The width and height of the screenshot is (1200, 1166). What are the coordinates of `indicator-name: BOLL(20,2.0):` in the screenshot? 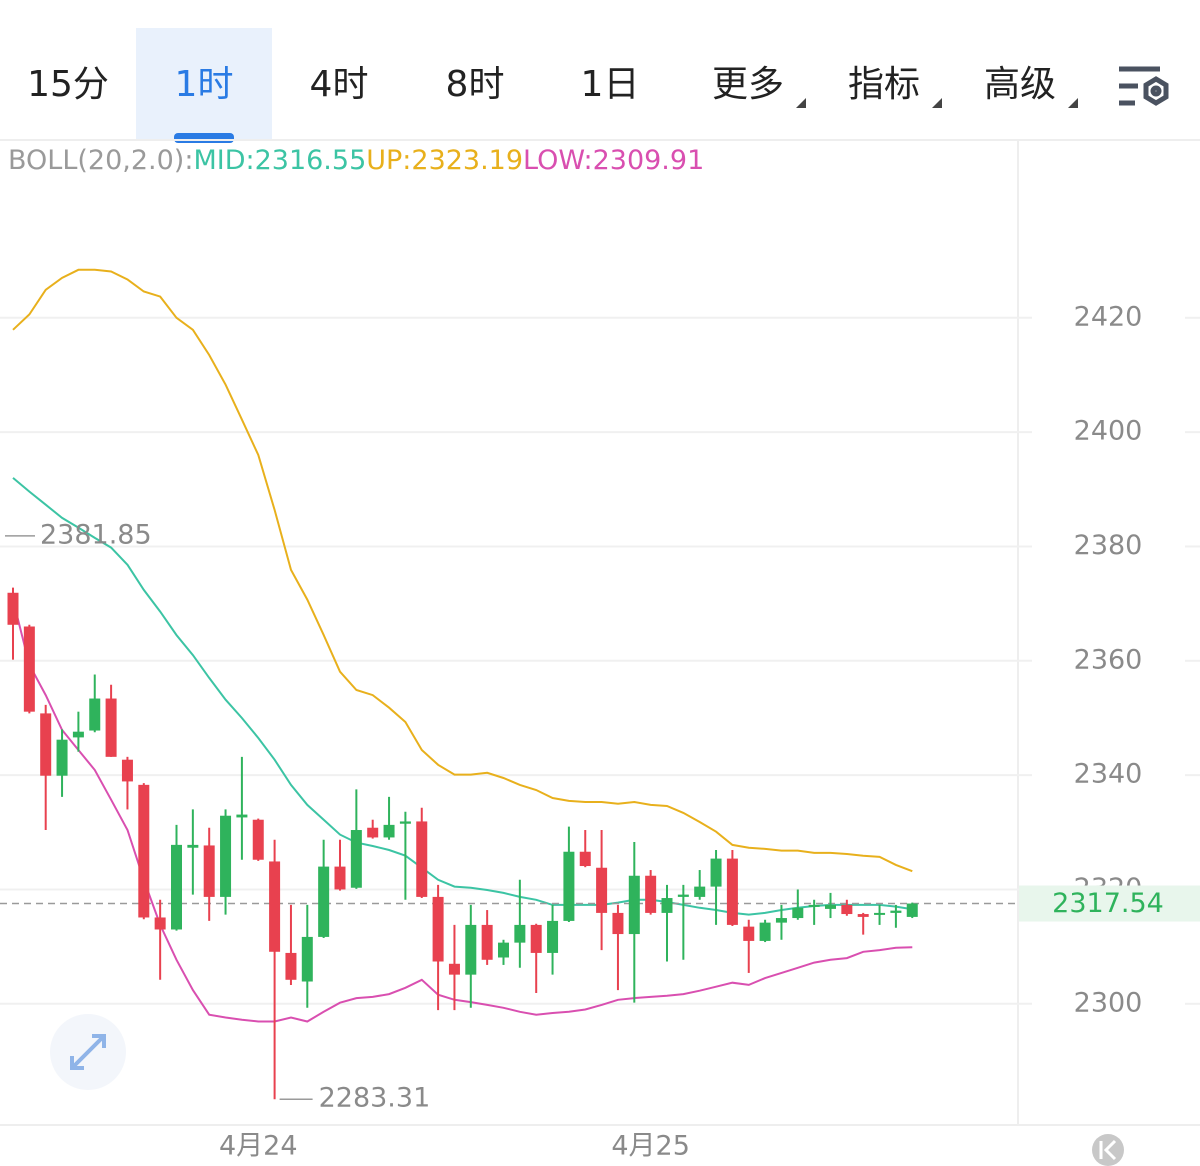 It's located at (100, 160).